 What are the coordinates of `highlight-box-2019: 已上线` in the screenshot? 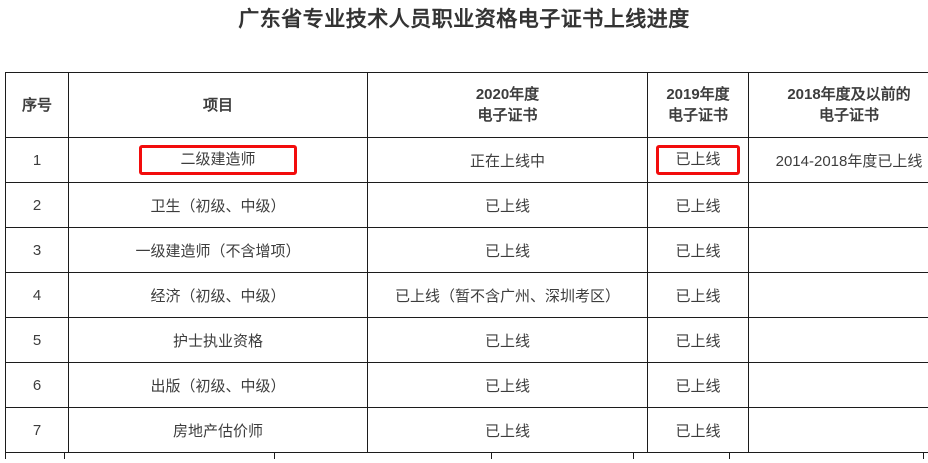 It's located at (698, 160).